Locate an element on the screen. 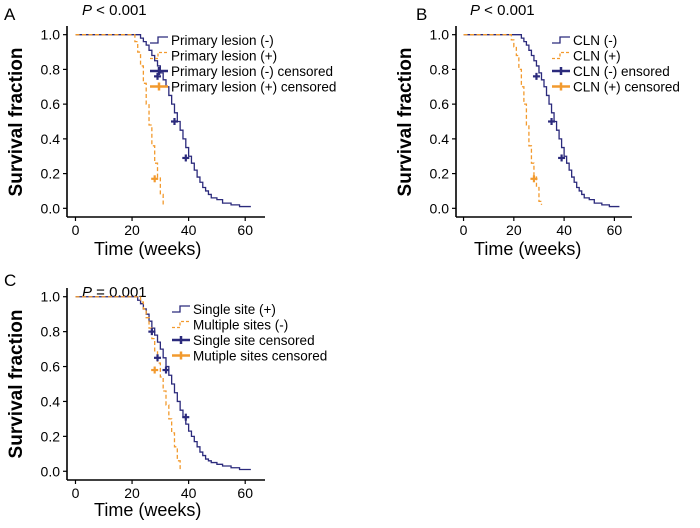 This screenshot has height=528, width=700. legend-label: CLN (-) is located at coordinates (595, 40).